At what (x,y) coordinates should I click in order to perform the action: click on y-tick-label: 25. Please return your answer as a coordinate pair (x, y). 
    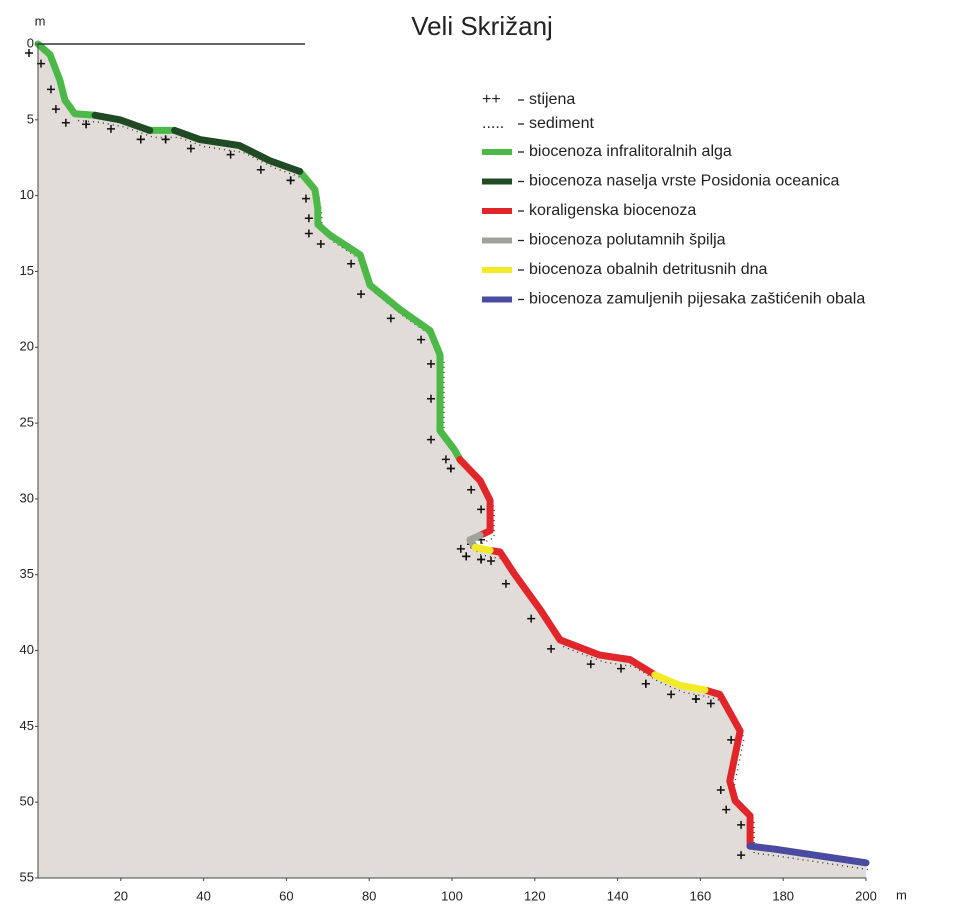
    Looking at the image, I should click on (27, 422).